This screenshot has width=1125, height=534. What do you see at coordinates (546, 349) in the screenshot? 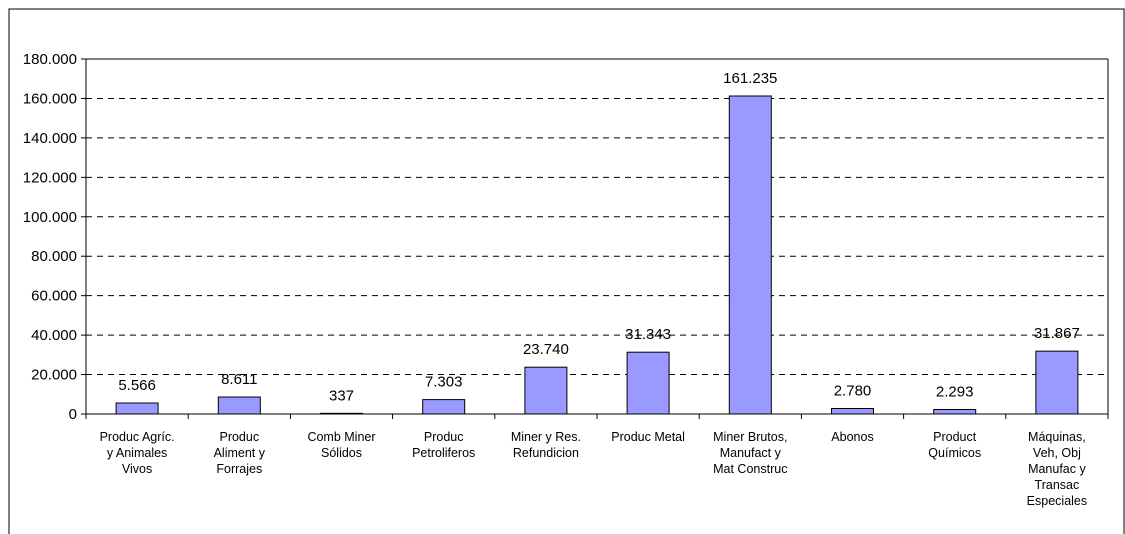
I see `bar-value-label: 23.740` at bounding box center [546, 349].